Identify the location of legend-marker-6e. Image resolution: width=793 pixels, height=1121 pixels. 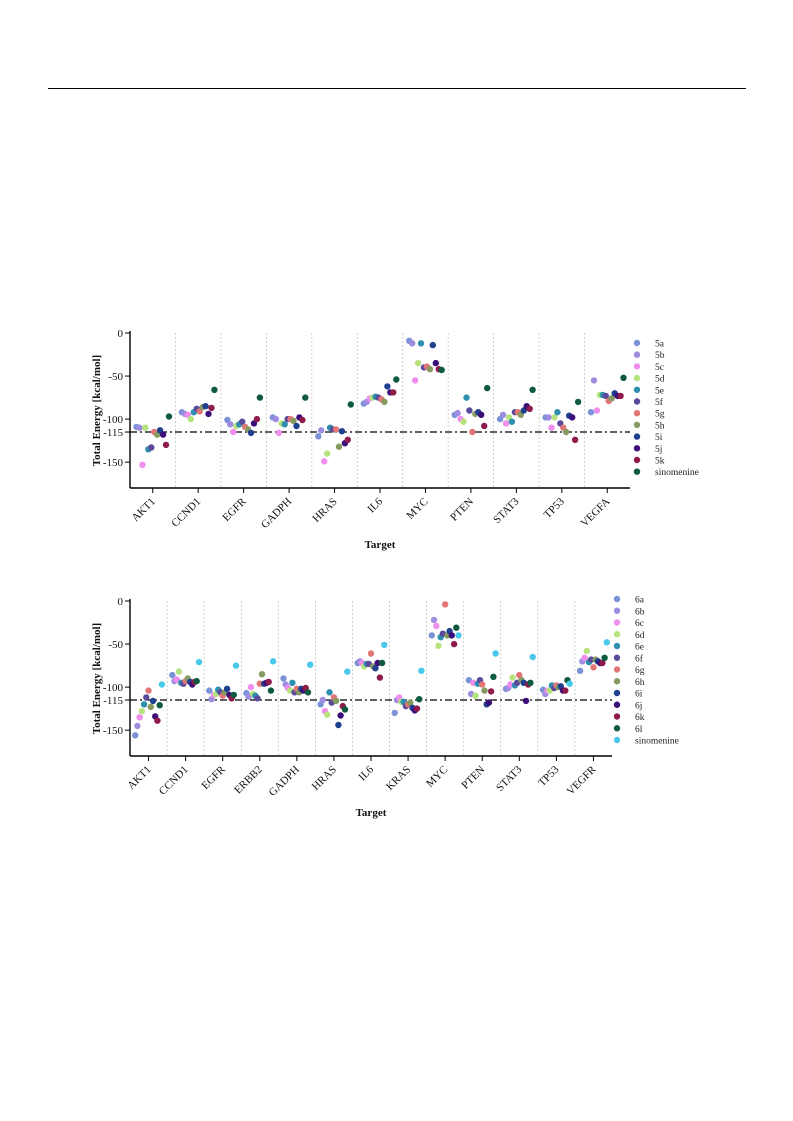
(617, 646).